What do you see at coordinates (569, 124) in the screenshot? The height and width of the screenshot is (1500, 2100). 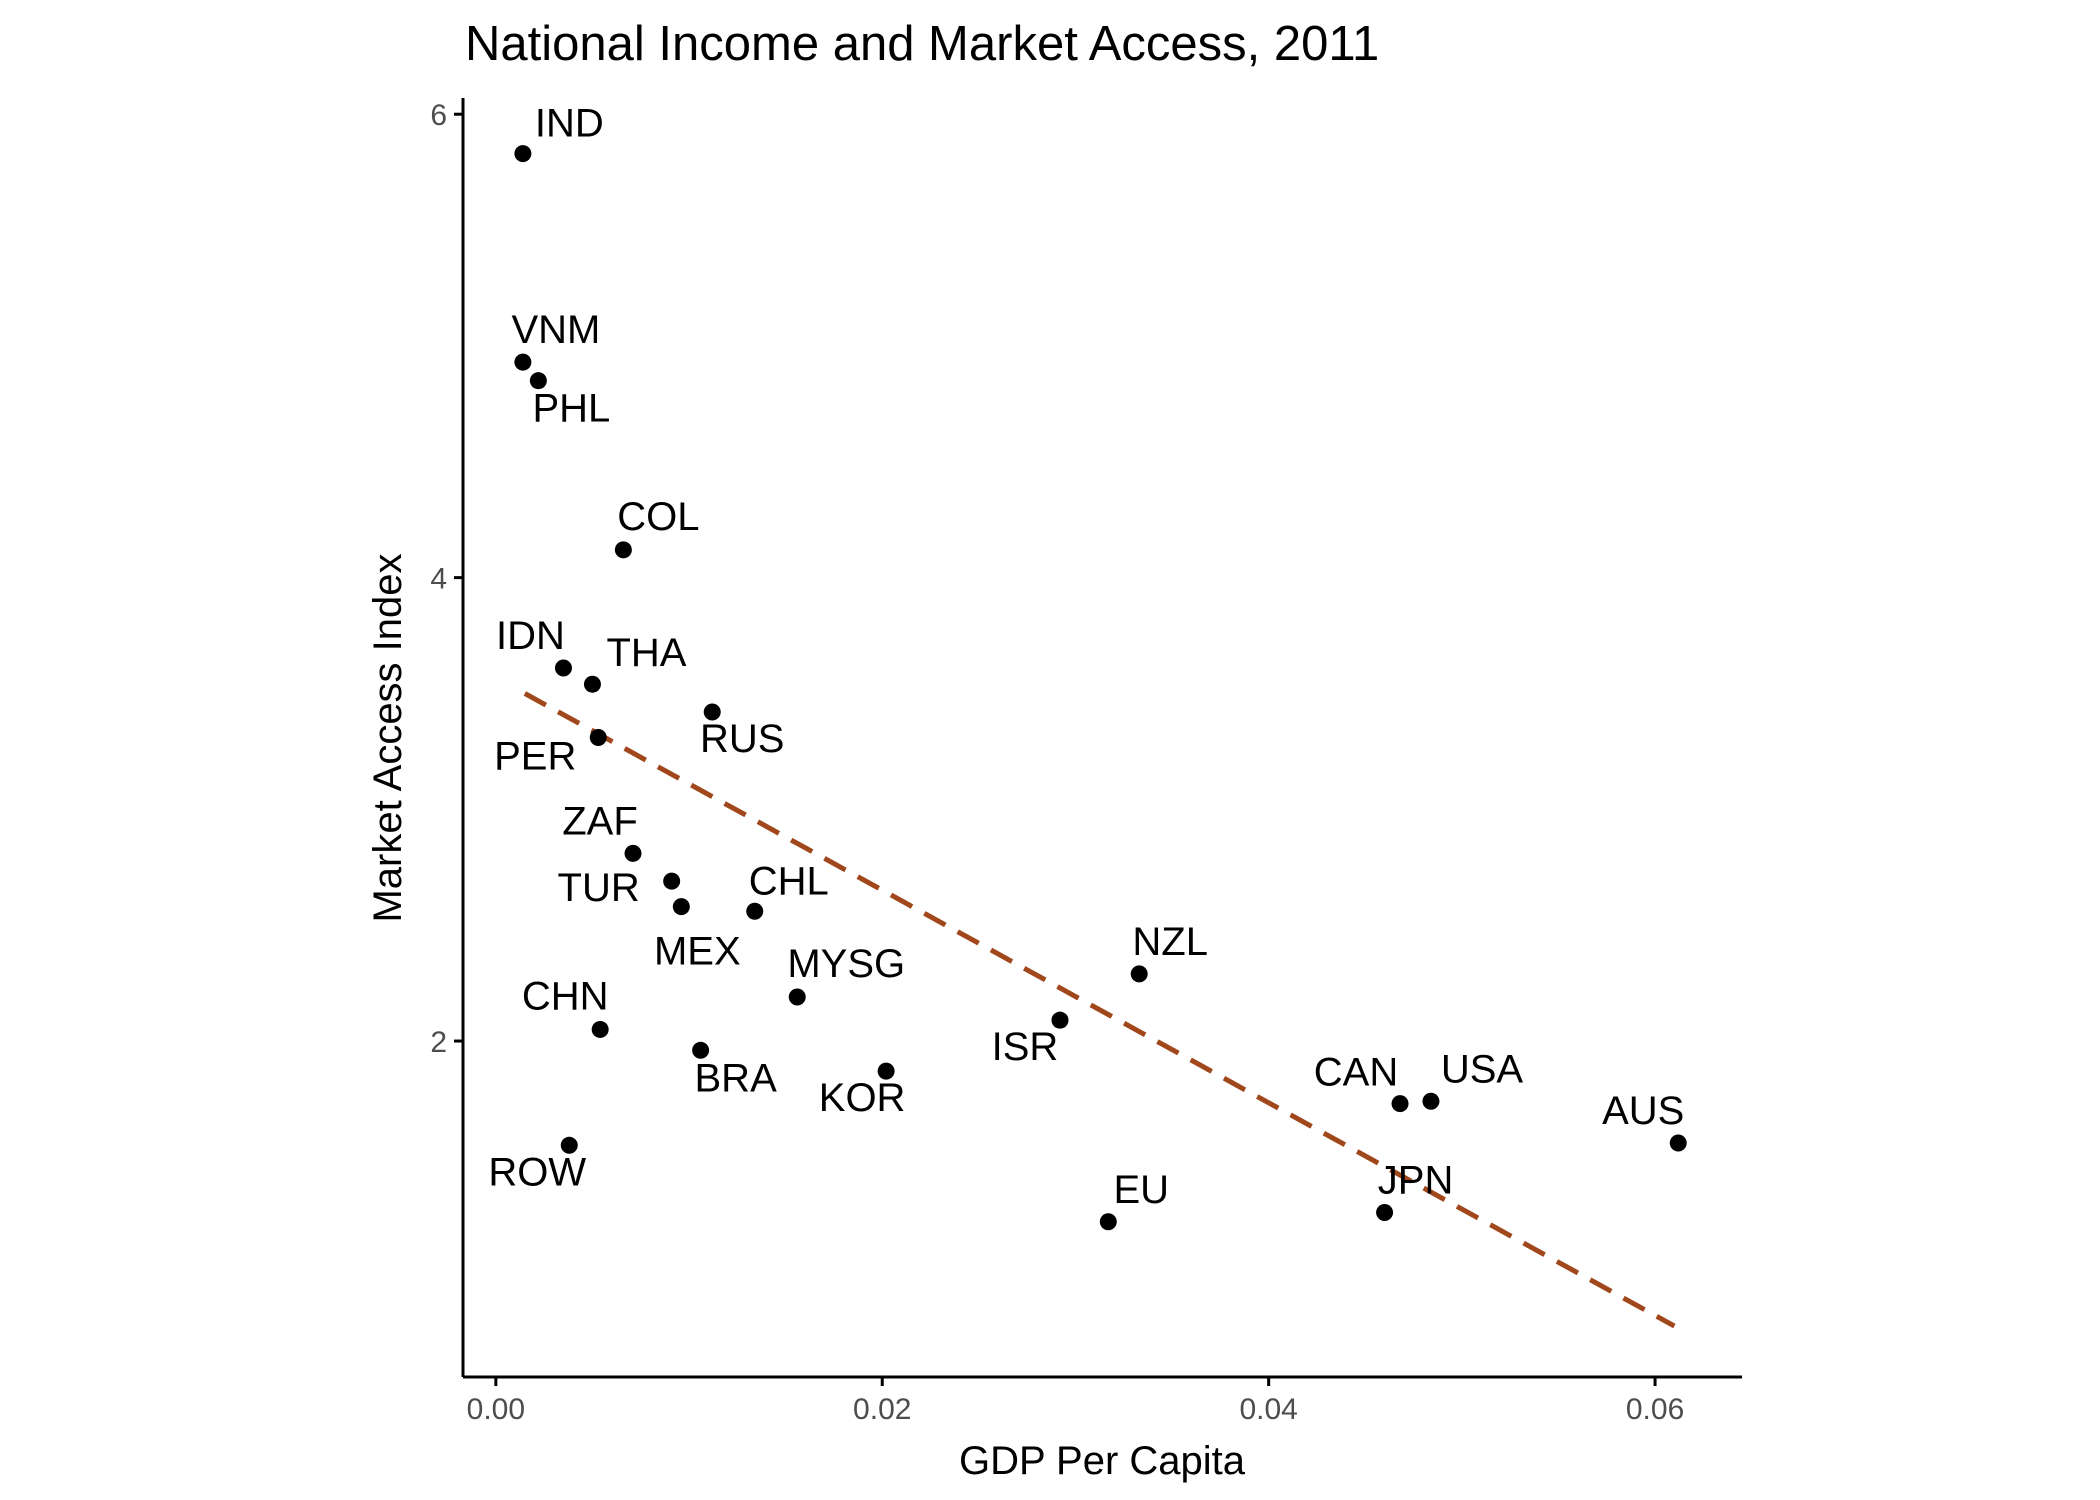 I see `point-label-ind: IND` at bounding box center [569, 124].